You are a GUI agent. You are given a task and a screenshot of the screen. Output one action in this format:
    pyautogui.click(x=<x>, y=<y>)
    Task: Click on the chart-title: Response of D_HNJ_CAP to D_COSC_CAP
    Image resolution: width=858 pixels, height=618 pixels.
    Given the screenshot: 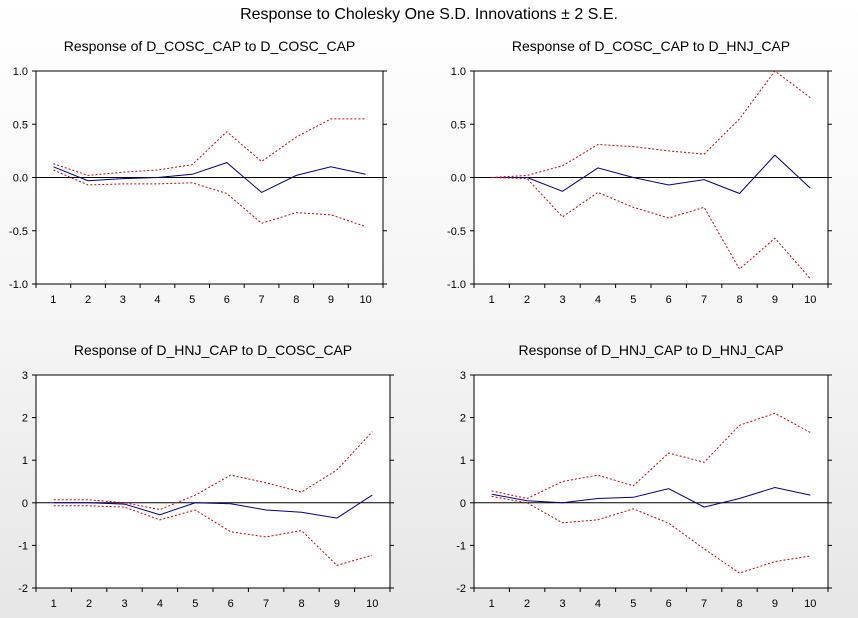 What is the action you would take?
    pyautogui.click(x=213, y=350)
    